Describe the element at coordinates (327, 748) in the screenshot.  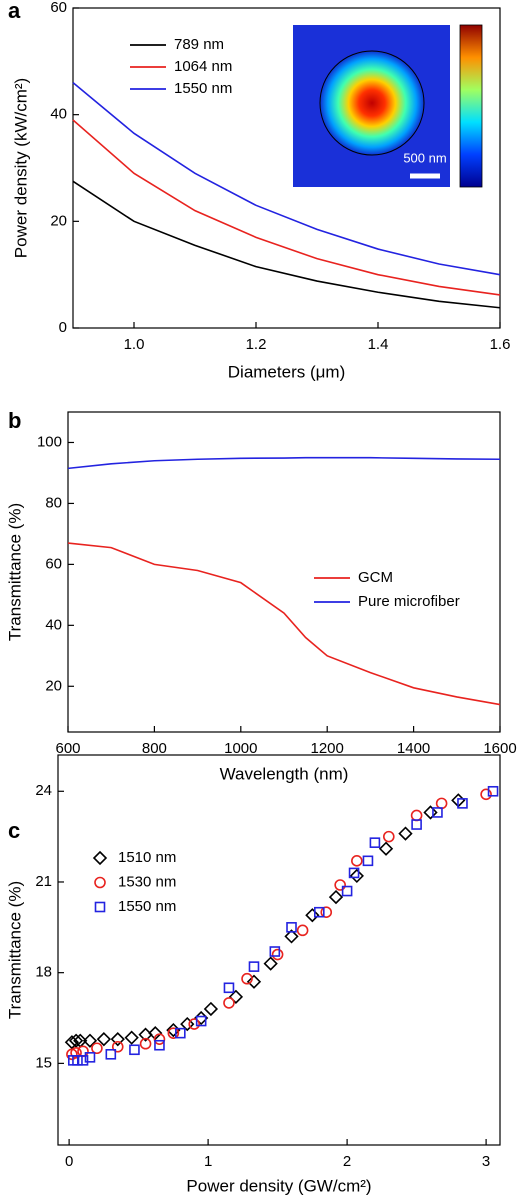
I see `x-tick-label: 1200` at that location.